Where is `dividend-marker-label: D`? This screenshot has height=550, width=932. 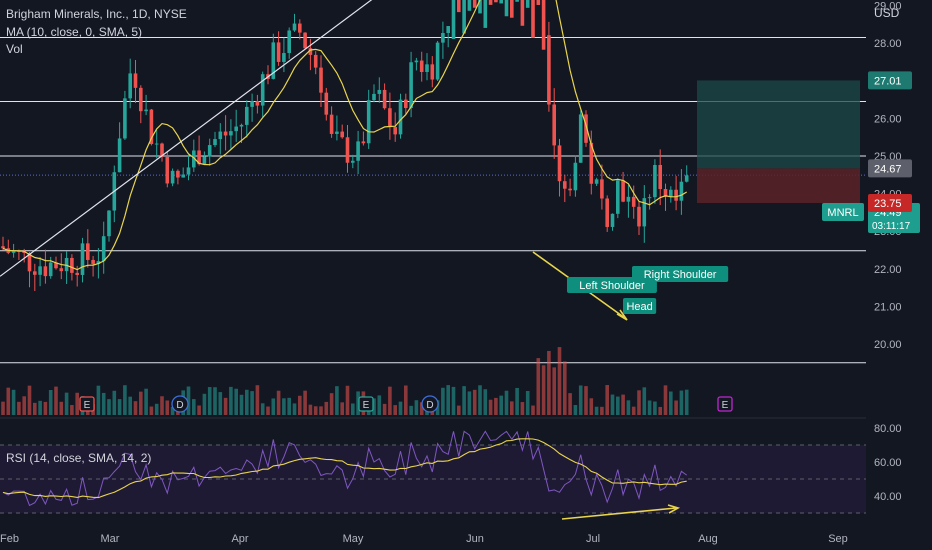 dividend-marker-label: D is located at coordinates (429, 405).